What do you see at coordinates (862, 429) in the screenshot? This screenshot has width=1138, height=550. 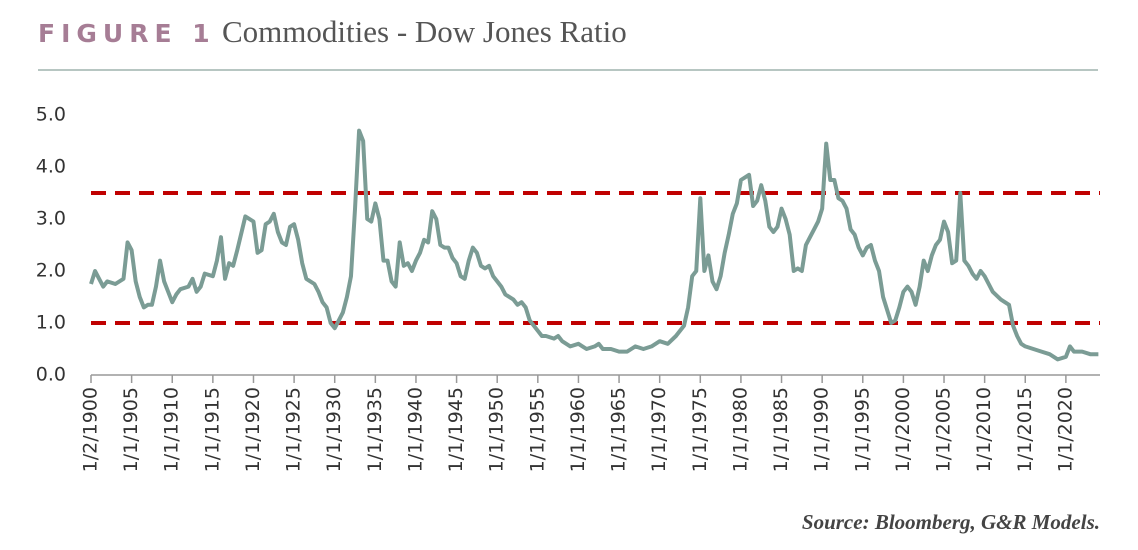 I see `x-tick-label: 1/1/1995` at bounding box center [862, 429].